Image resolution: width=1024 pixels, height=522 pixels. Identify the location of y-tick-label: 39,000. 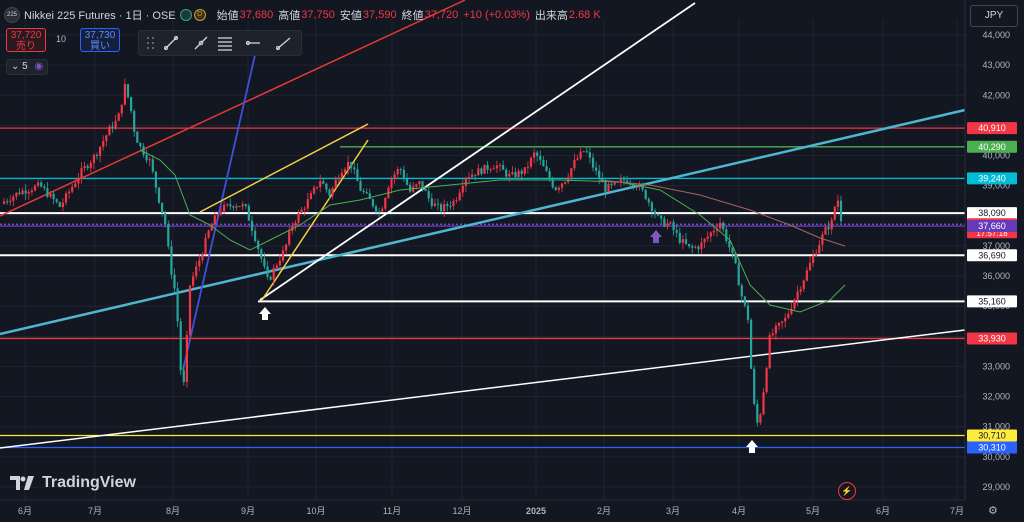
(996, 186).